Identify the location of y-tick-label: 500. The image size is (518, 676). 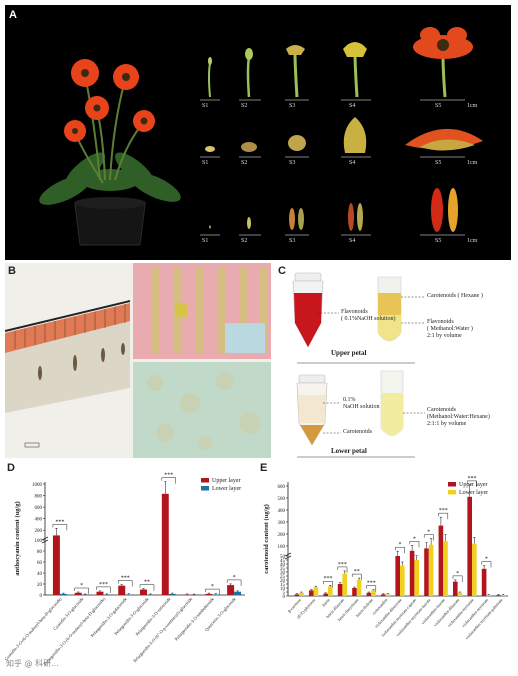
(282, 499).